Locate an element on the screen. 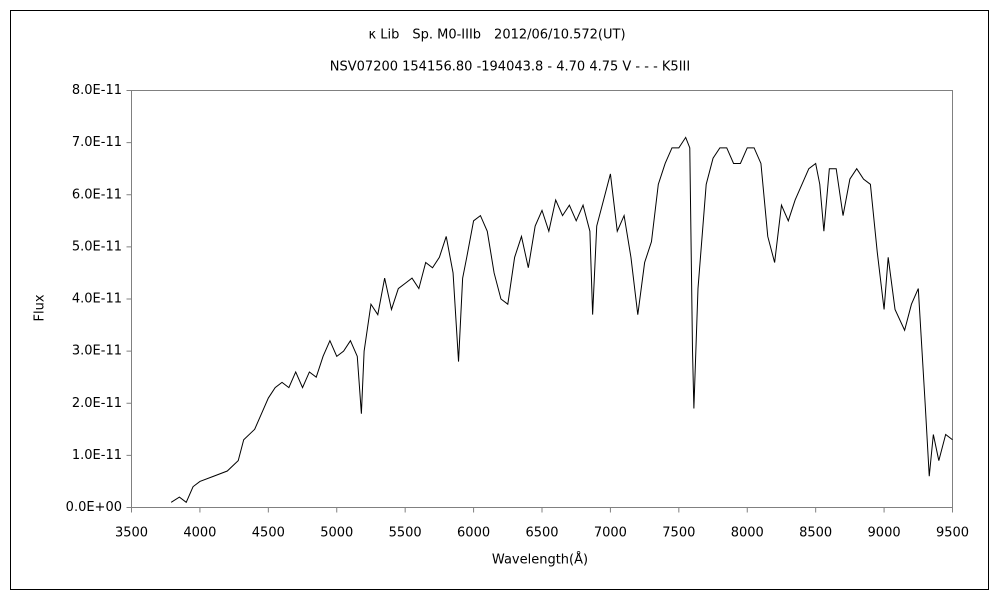 The height and width of the screenshot is (604, 1000). y-axis-label: Flux is located at coordinates (40, 307).